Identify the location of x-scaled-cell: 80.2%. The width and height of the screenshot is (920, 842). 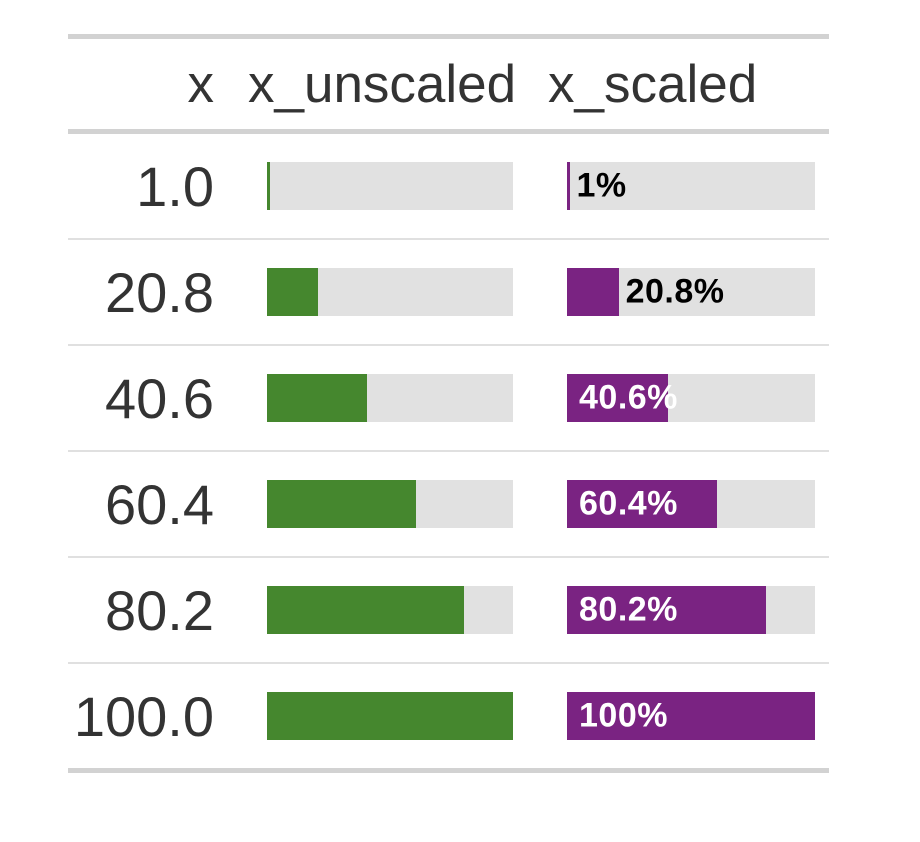
(684, 610).